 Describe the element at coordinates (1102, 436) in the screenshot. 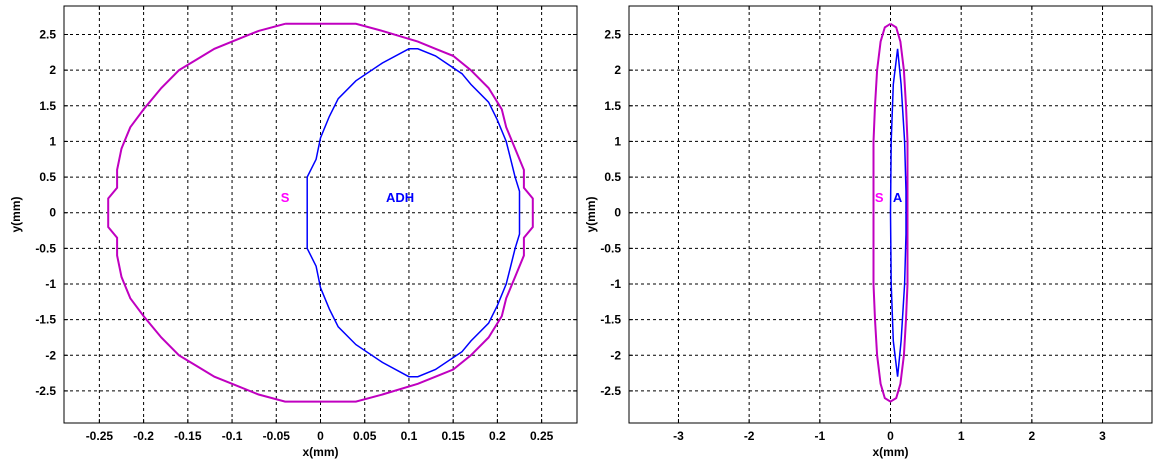

I see `x-tick-label: 3` at that location.